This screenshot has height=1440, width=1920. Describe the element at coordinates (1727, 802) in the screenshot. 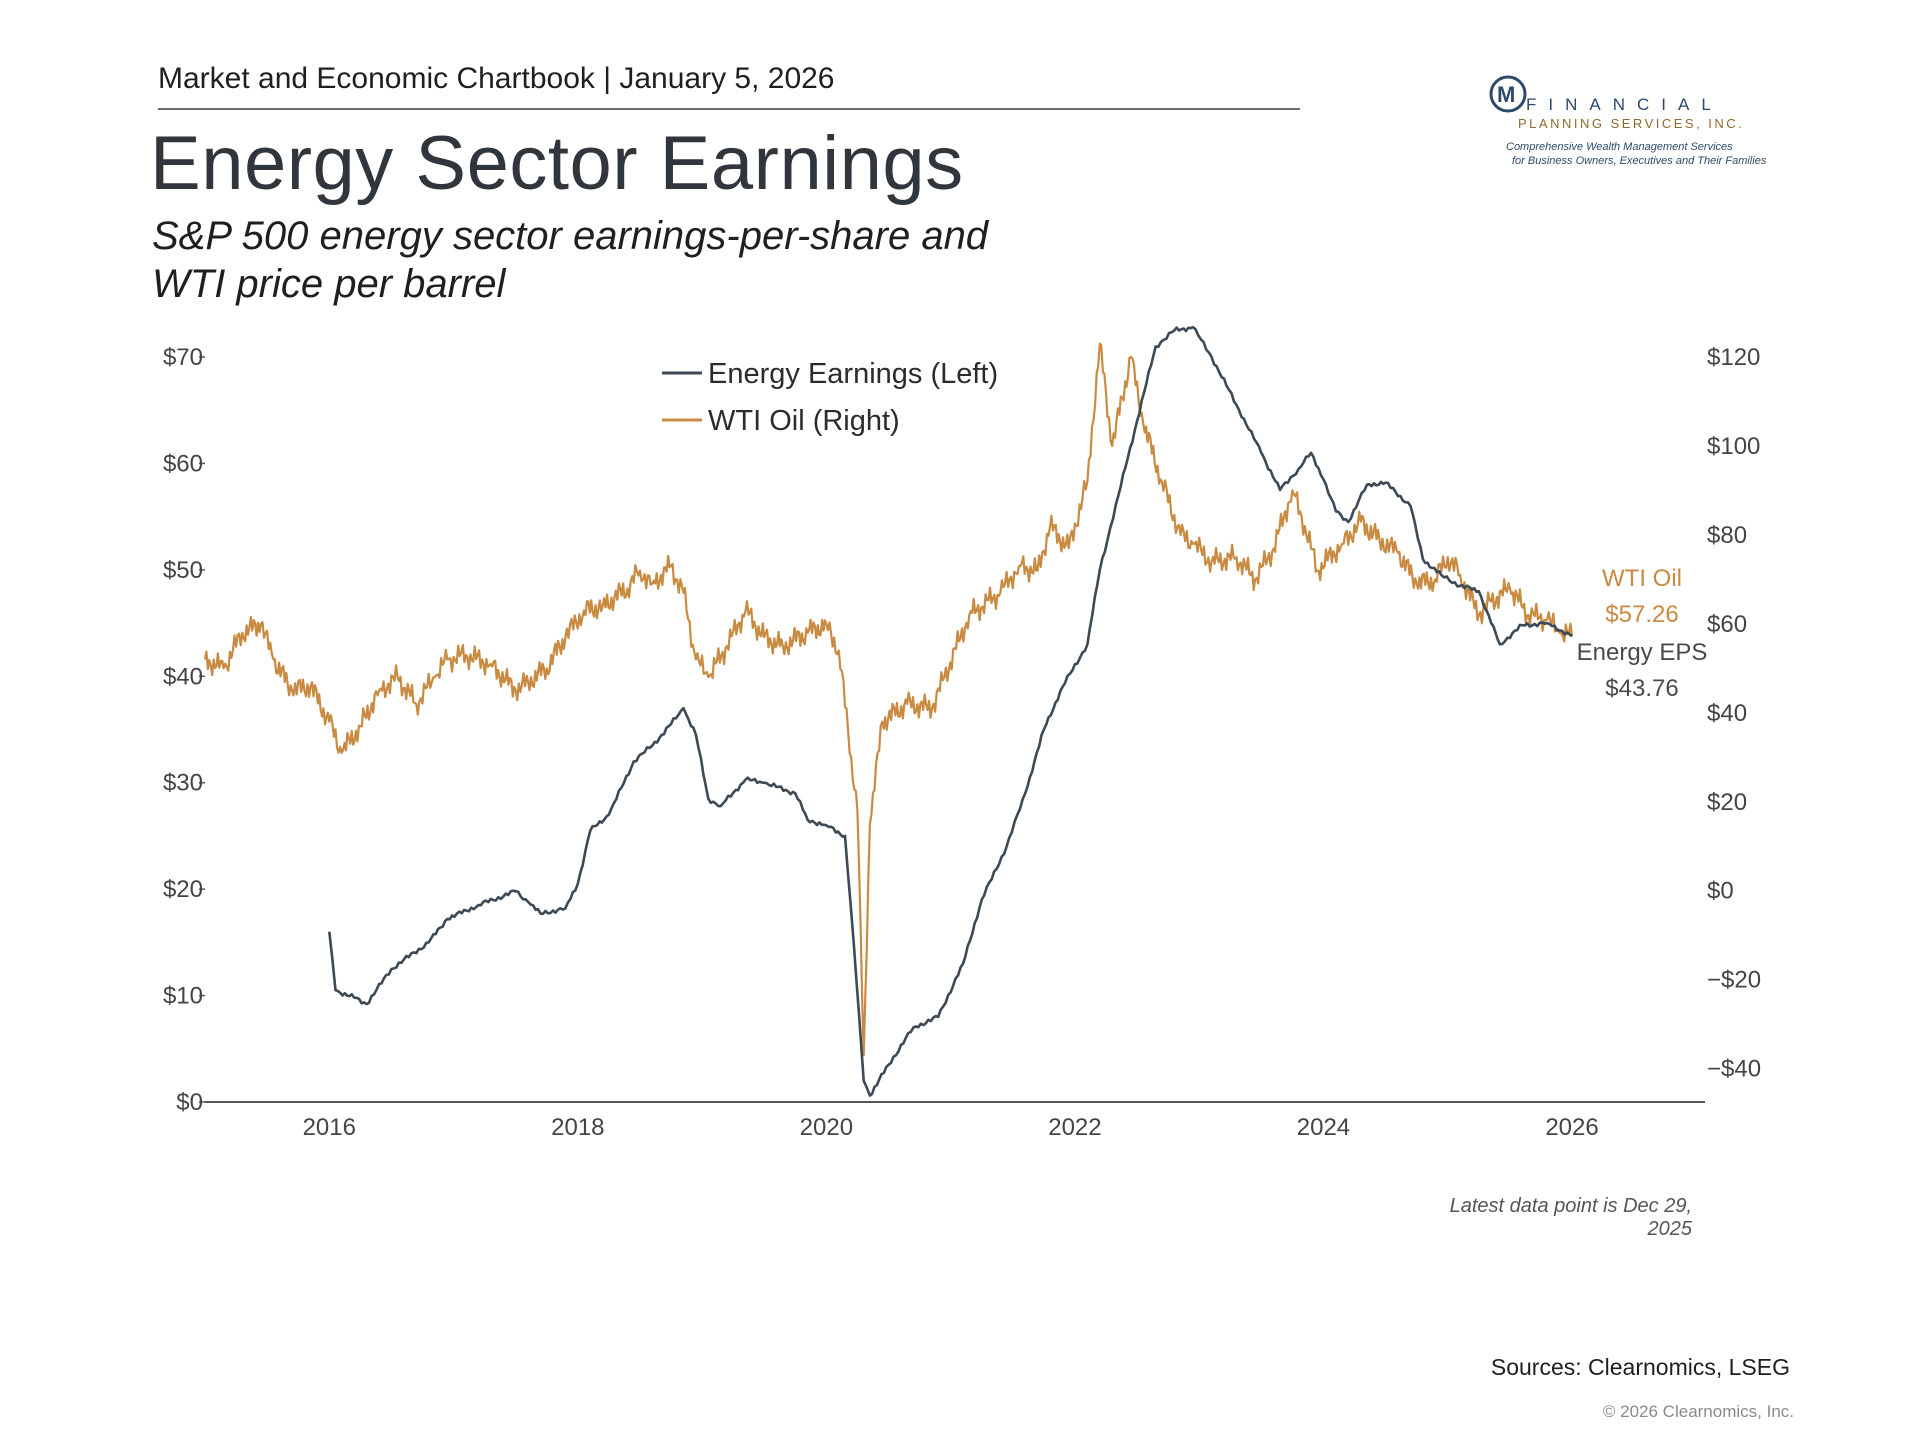

I see `right-tick-label: $20` at that location.